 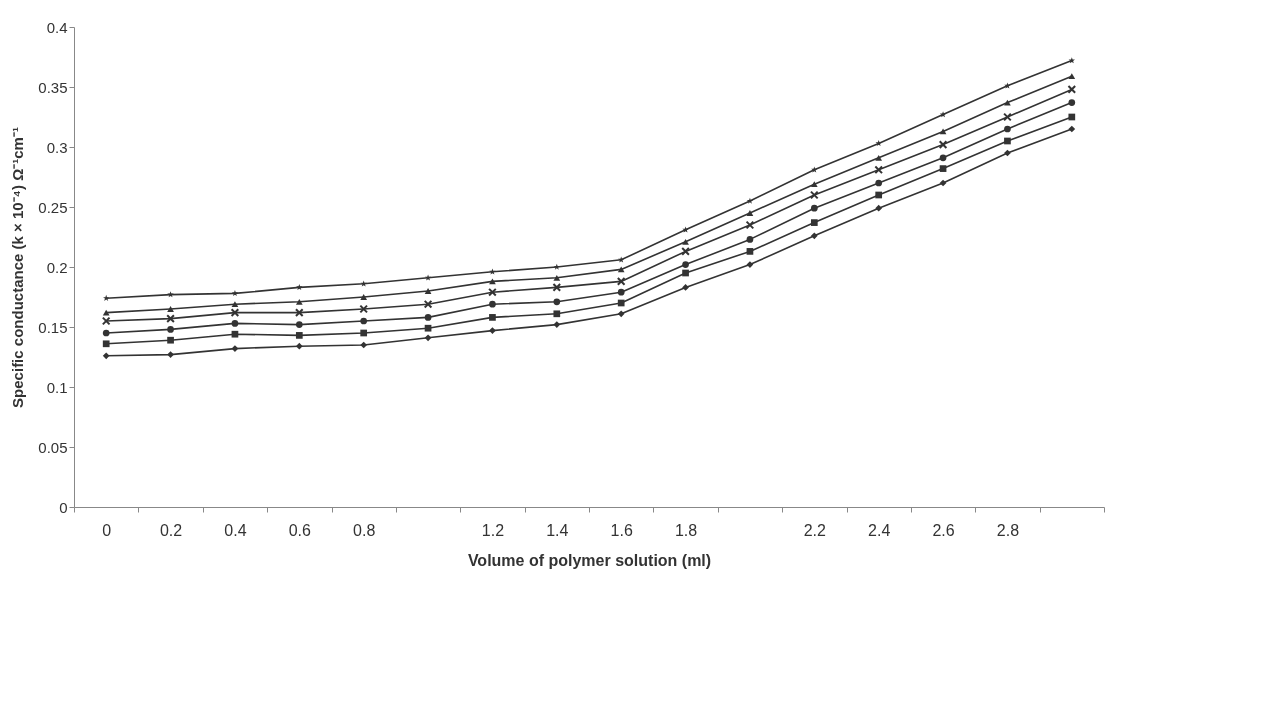 I want to click on y-tick-label: 0.1, so click(x=57, y=387).